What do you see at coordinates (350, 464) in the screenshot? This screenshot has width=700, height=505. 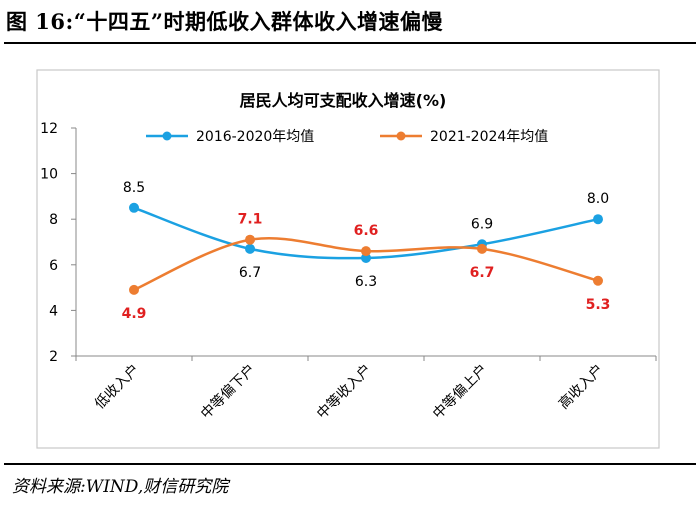 I see `bottom-rule` at bounding box center [350, 464].